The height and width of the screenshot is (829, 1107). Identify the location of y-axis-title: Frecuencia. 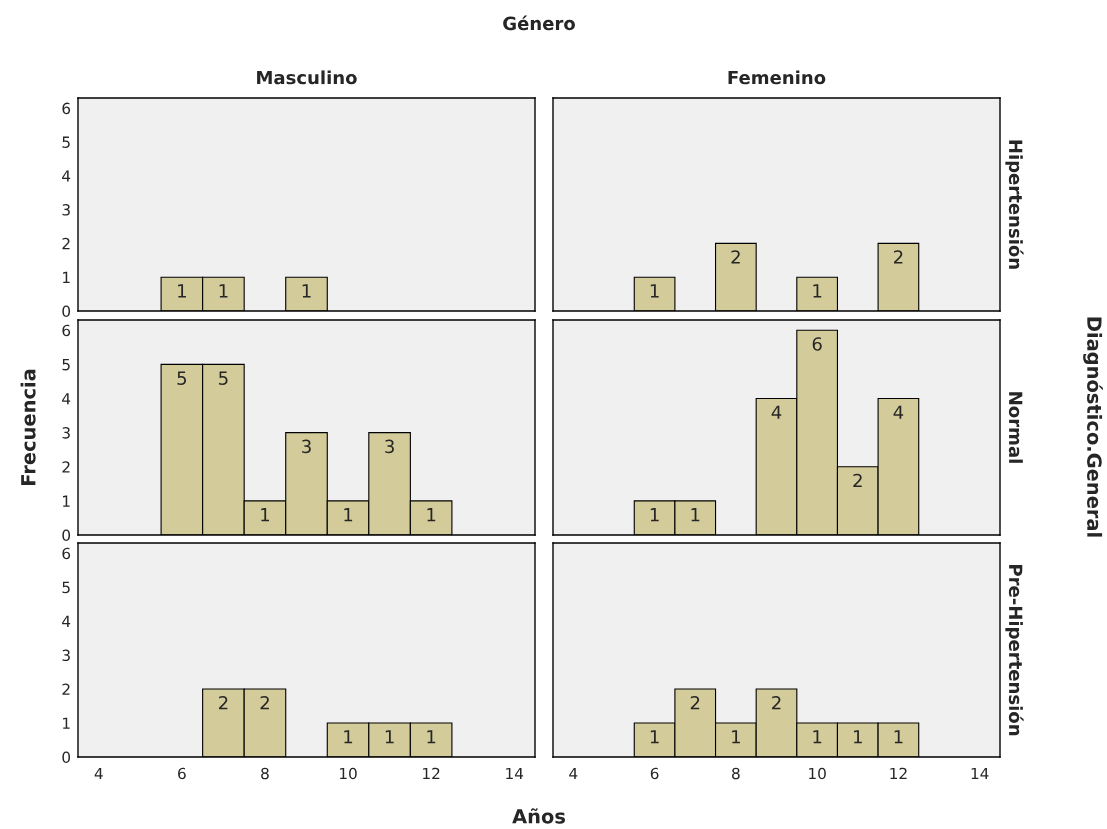
(28, 427).